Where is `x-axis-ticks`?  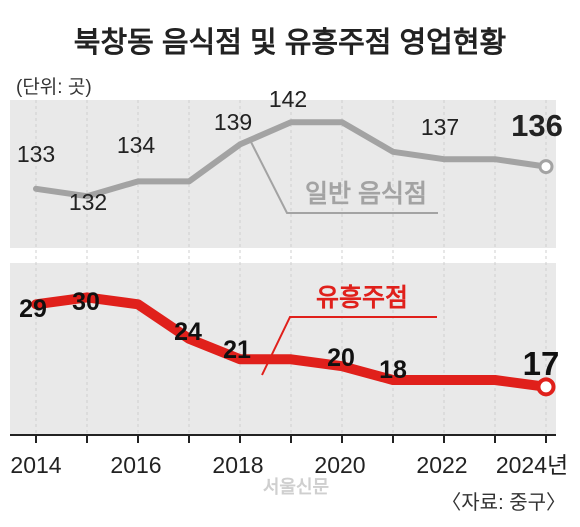
x-axis-ticks is located at coordinates (291, 439).